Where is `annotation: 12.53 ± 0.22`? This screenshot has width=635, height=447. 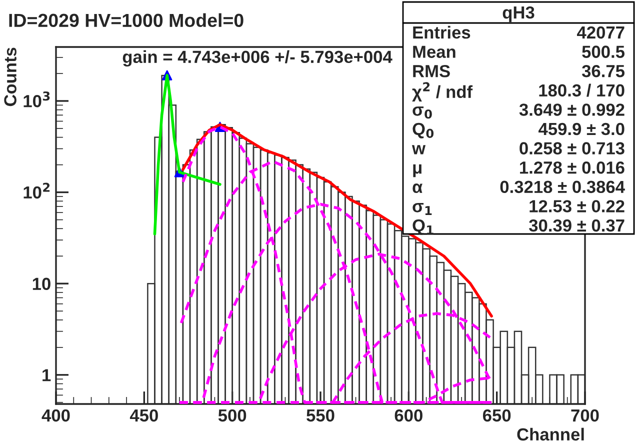 annotation: 12.53 ± 0.22 is located at coordinates (577, 206).